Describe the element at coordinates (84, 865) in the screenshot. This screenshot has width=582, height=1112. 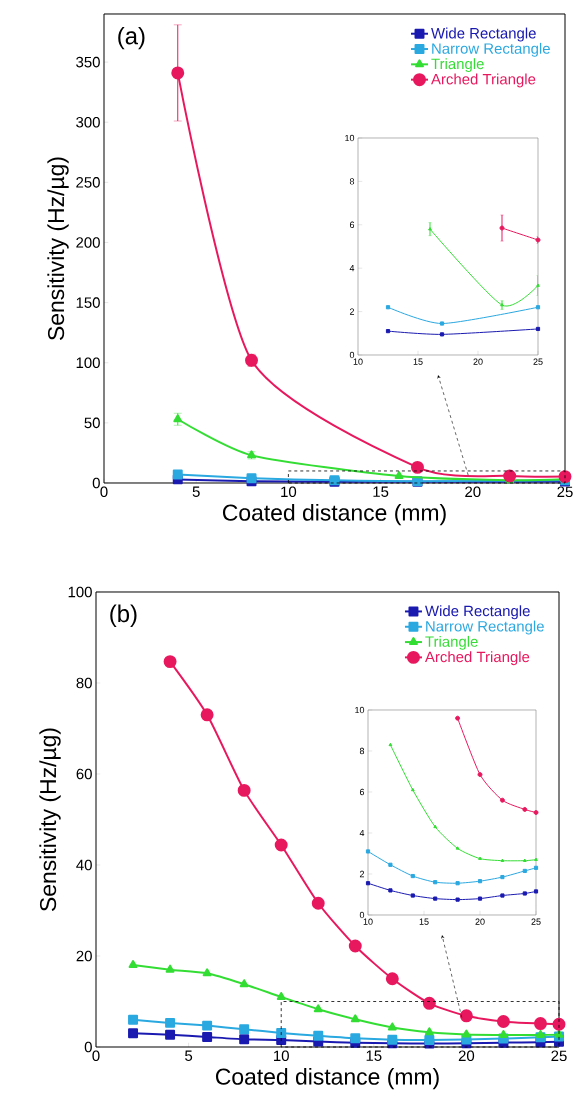
I see `y-tick-label: 40` at that location.